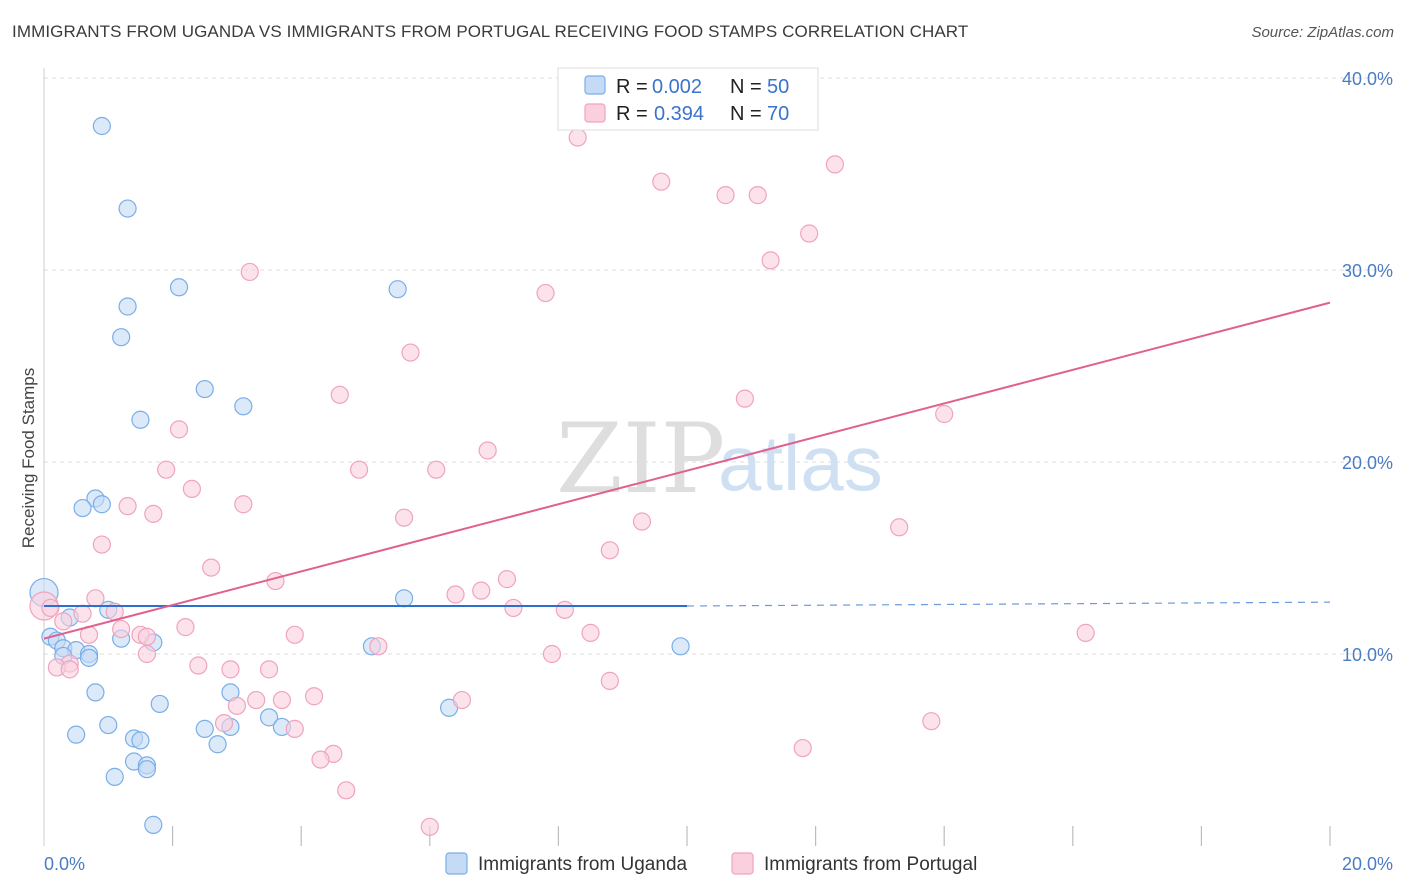  Describe the element at coordinates (800, 463) in the screenshot. I see `watermark-atlas: atlas` at that location.